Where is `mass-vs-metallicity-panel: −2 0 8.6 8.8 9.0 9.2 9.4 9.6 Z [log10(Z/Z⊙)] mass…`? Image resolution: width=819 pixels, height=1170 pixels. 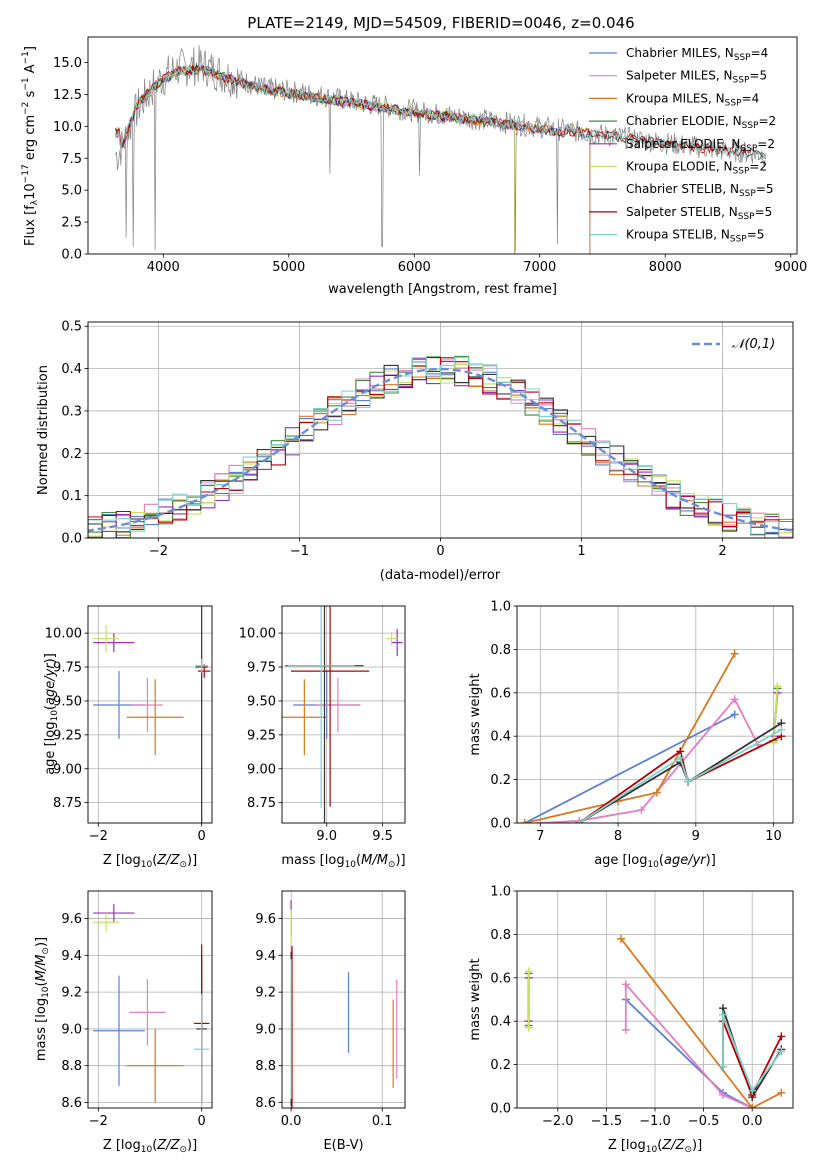
mass-vs-metallicity-panel: −2 0 8.6 8.8 9.0 9.2 9.4 9.6 Z [log10(Z/Z⊙)] mass… is located at coordinates (123, 1022).